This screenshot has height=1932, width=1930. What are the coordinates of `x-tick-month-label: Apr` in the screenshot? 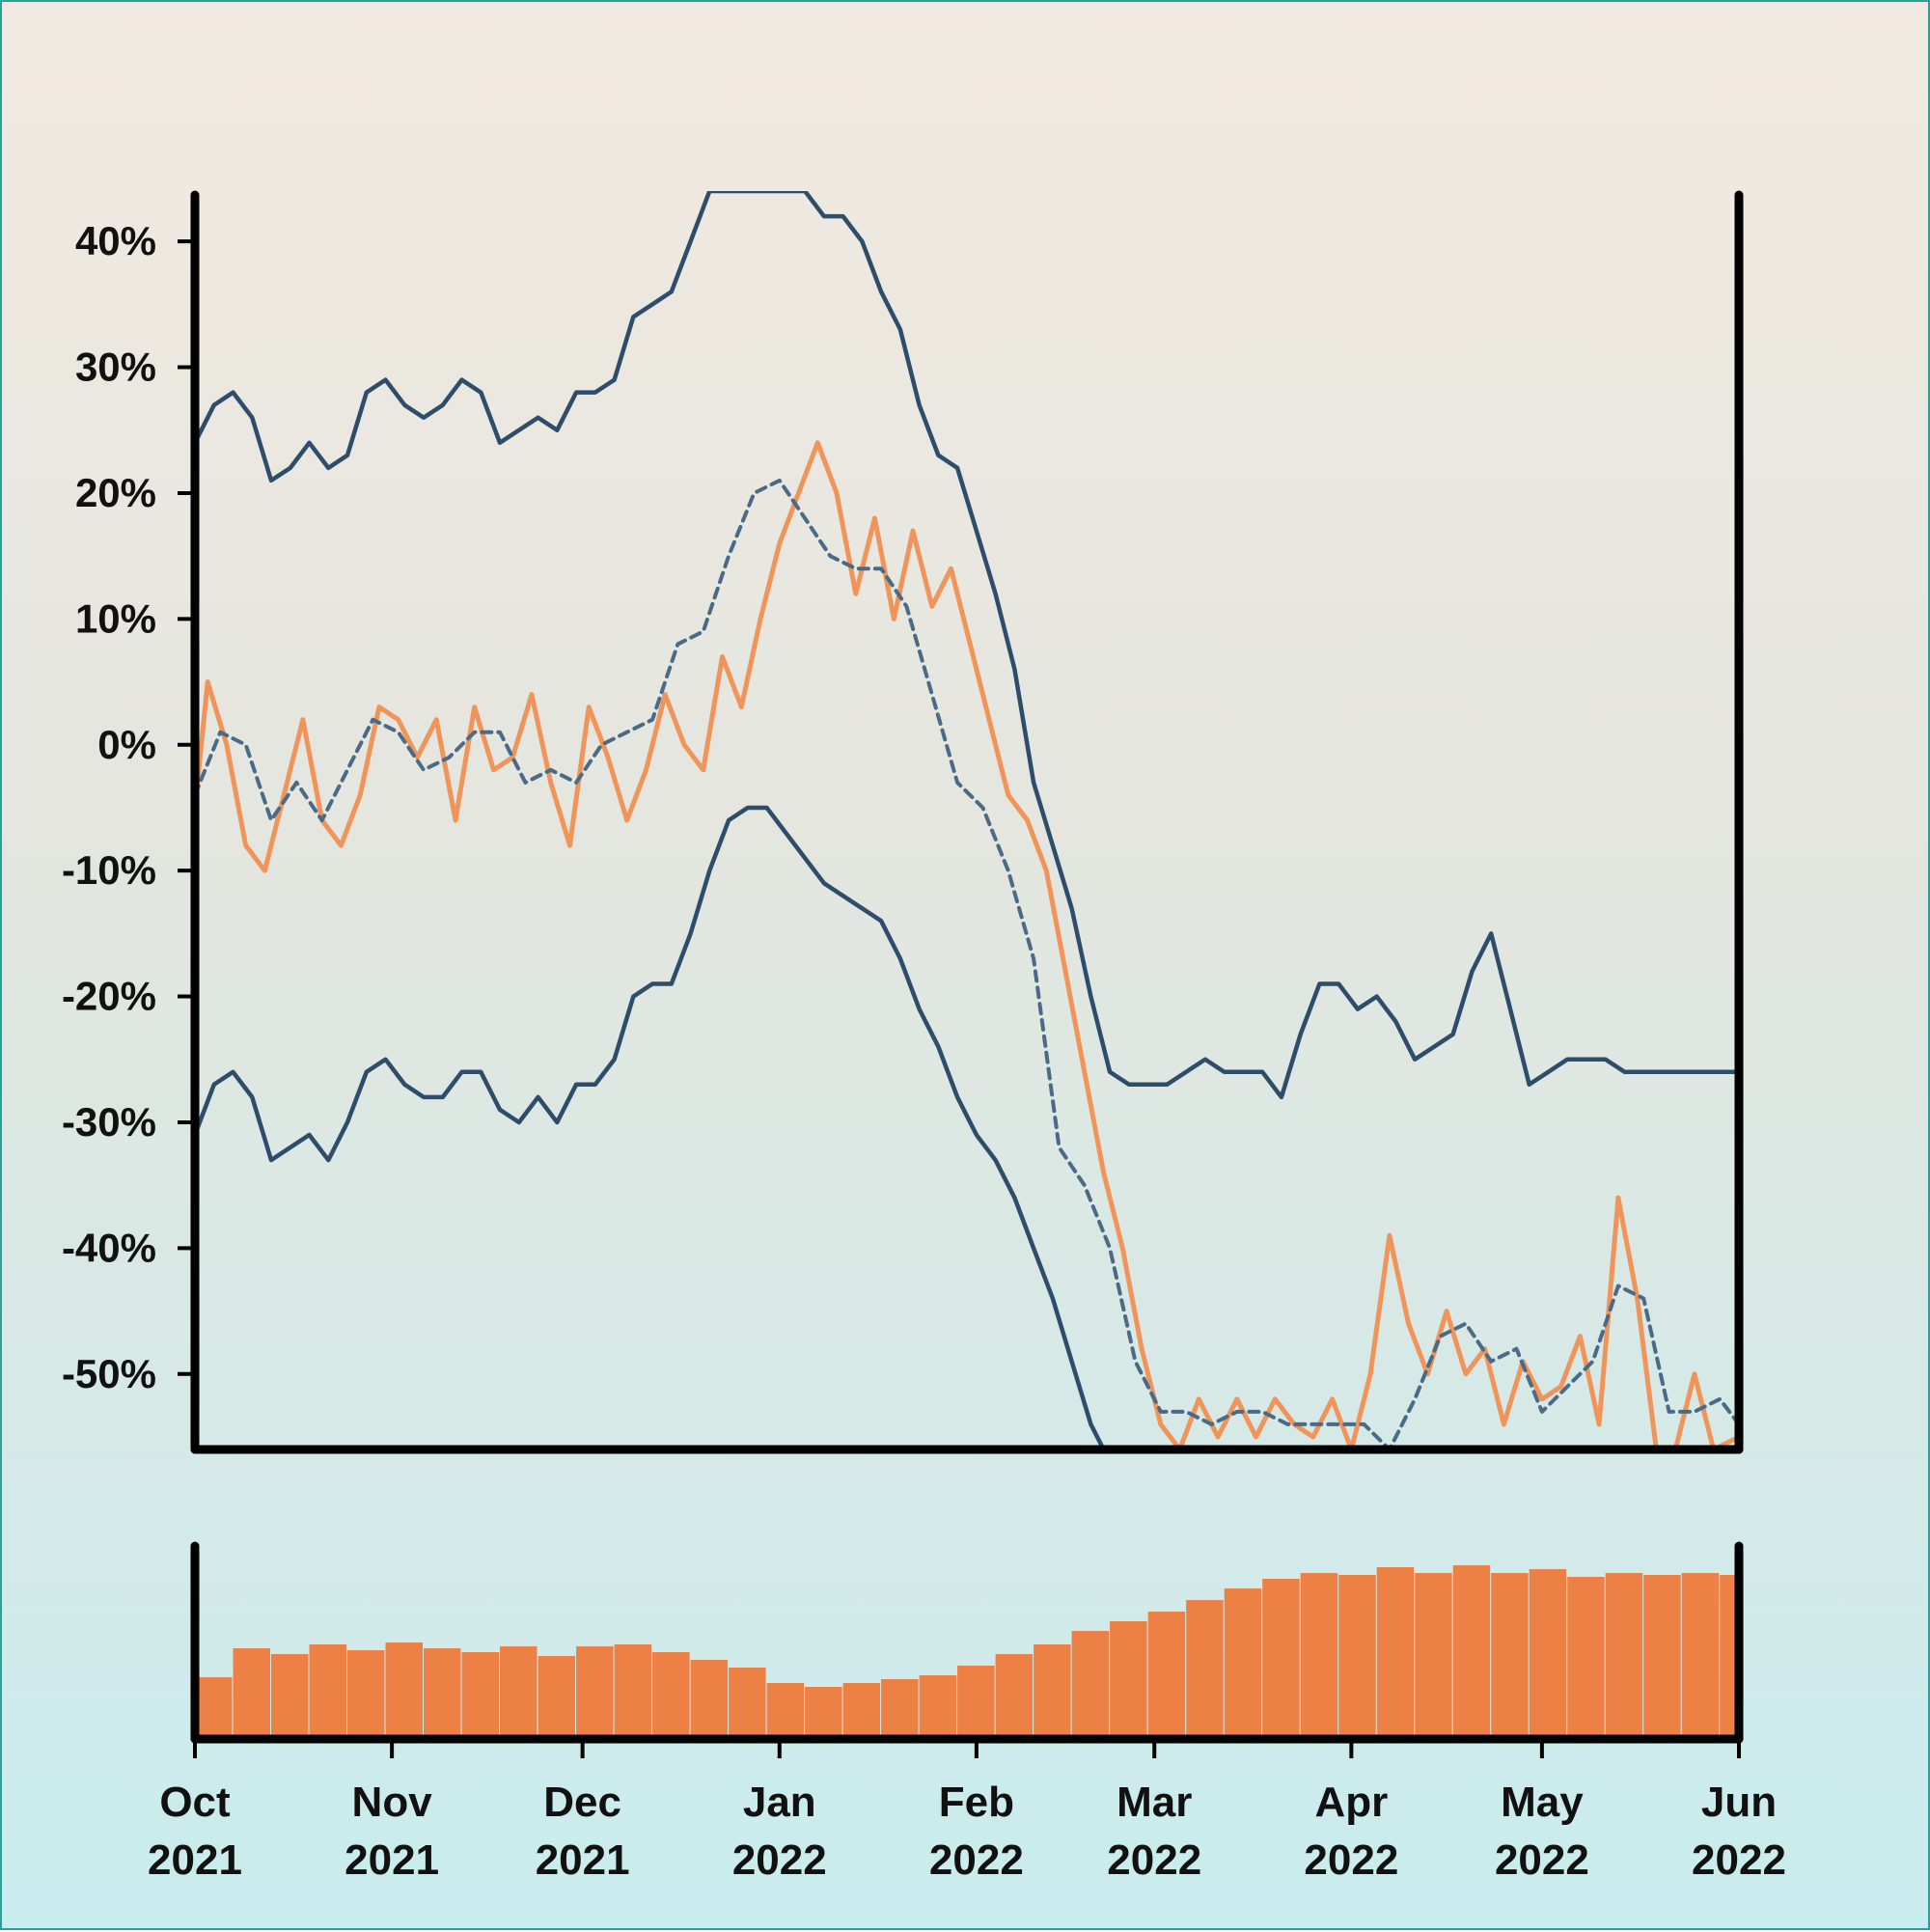 It's located at (1351, 1802).